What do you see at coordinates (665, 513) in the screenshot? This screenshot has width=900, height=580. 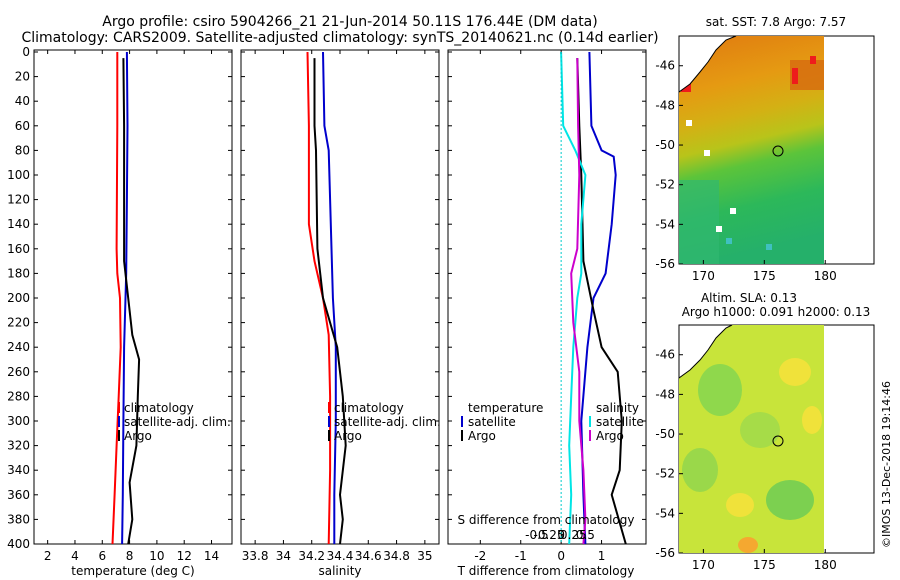 I see `map-y-tick-label: -54` at bounding box center [665, 513].